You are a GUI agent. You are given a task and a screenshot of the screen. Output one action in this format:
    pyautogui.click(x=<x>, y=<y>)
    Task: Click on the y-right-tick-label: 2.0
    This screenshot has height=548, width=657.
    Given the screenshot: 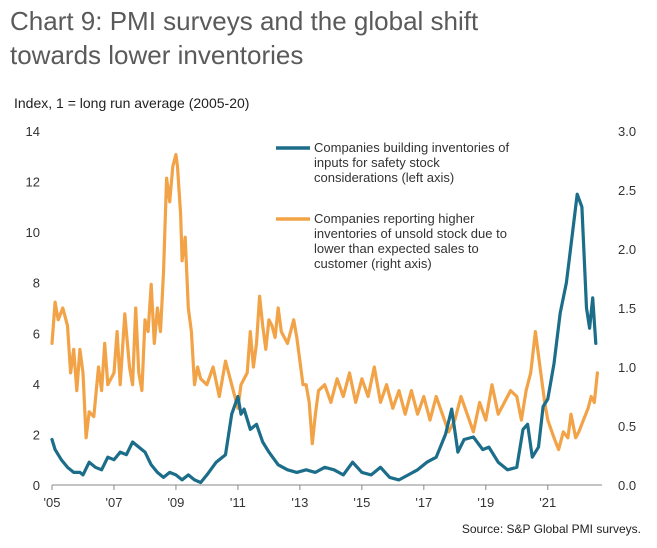 What is the action you would take?
    pyautogui.click(x=627, y=249)
    